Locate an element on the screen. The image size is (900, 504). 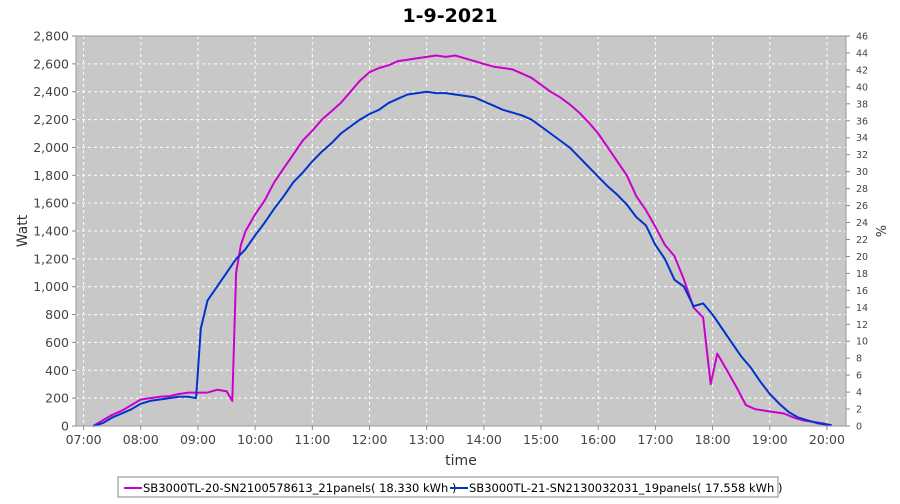
x-tick-label: 09:00 is located at coordinates (198, 439).